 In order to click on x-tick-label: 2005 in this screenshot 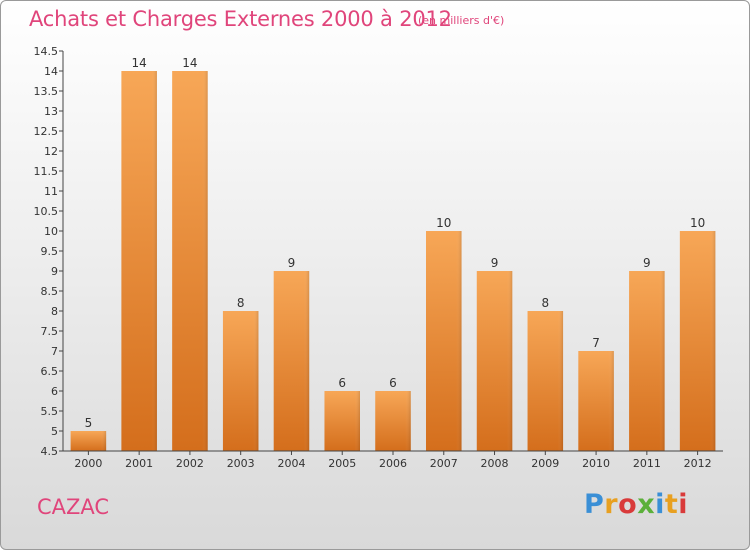, I will do `click(342, 463)`.